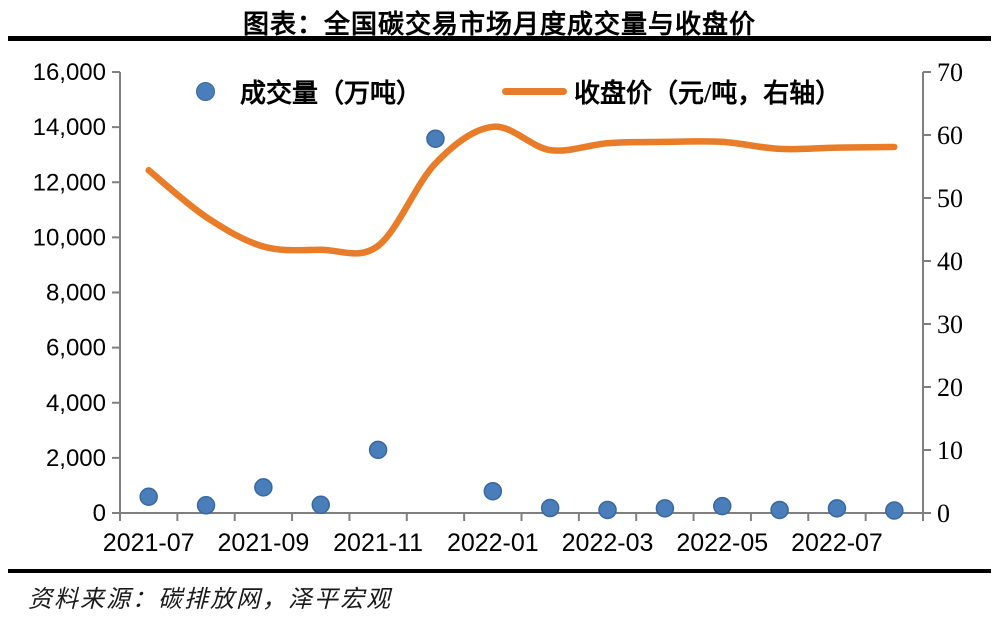 The width and height of the screenshot is (999, 618). I want to click on right-axis-tick-label: 40, so click(950, 261).